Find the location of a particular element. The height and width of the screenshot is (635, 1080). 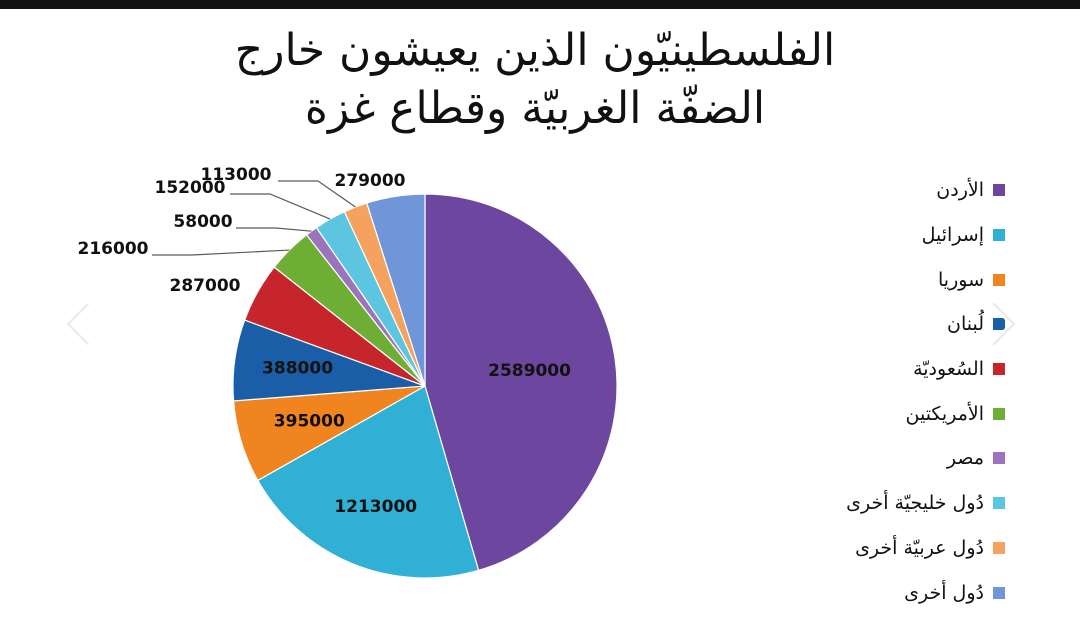

top-bar is located at coordinates (540, 4).